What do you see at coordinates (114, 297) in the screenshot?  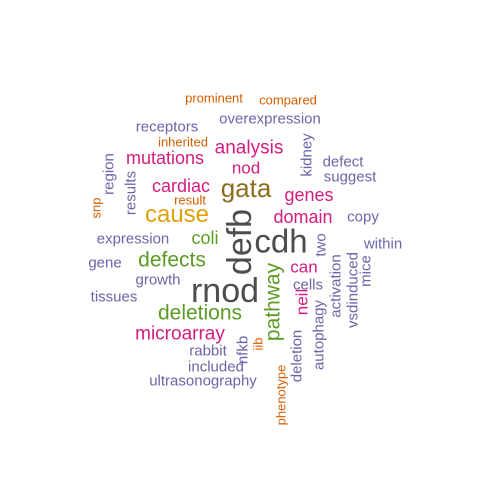 I see `word-tissues: tissues` at bounding box center [114, 297].